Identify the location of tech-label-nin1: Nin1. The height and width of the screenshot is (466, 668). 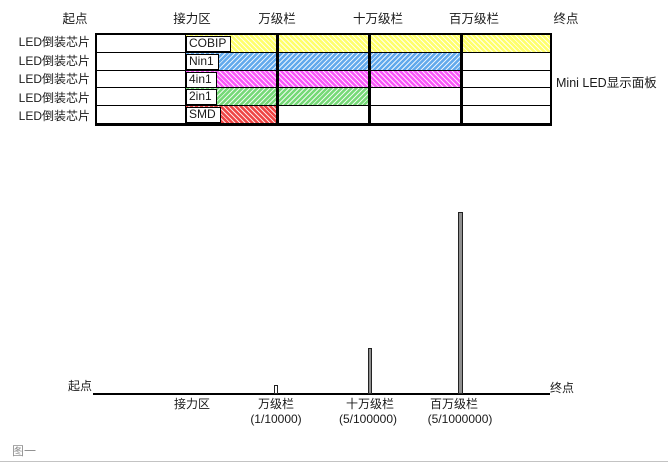
(202, 61).